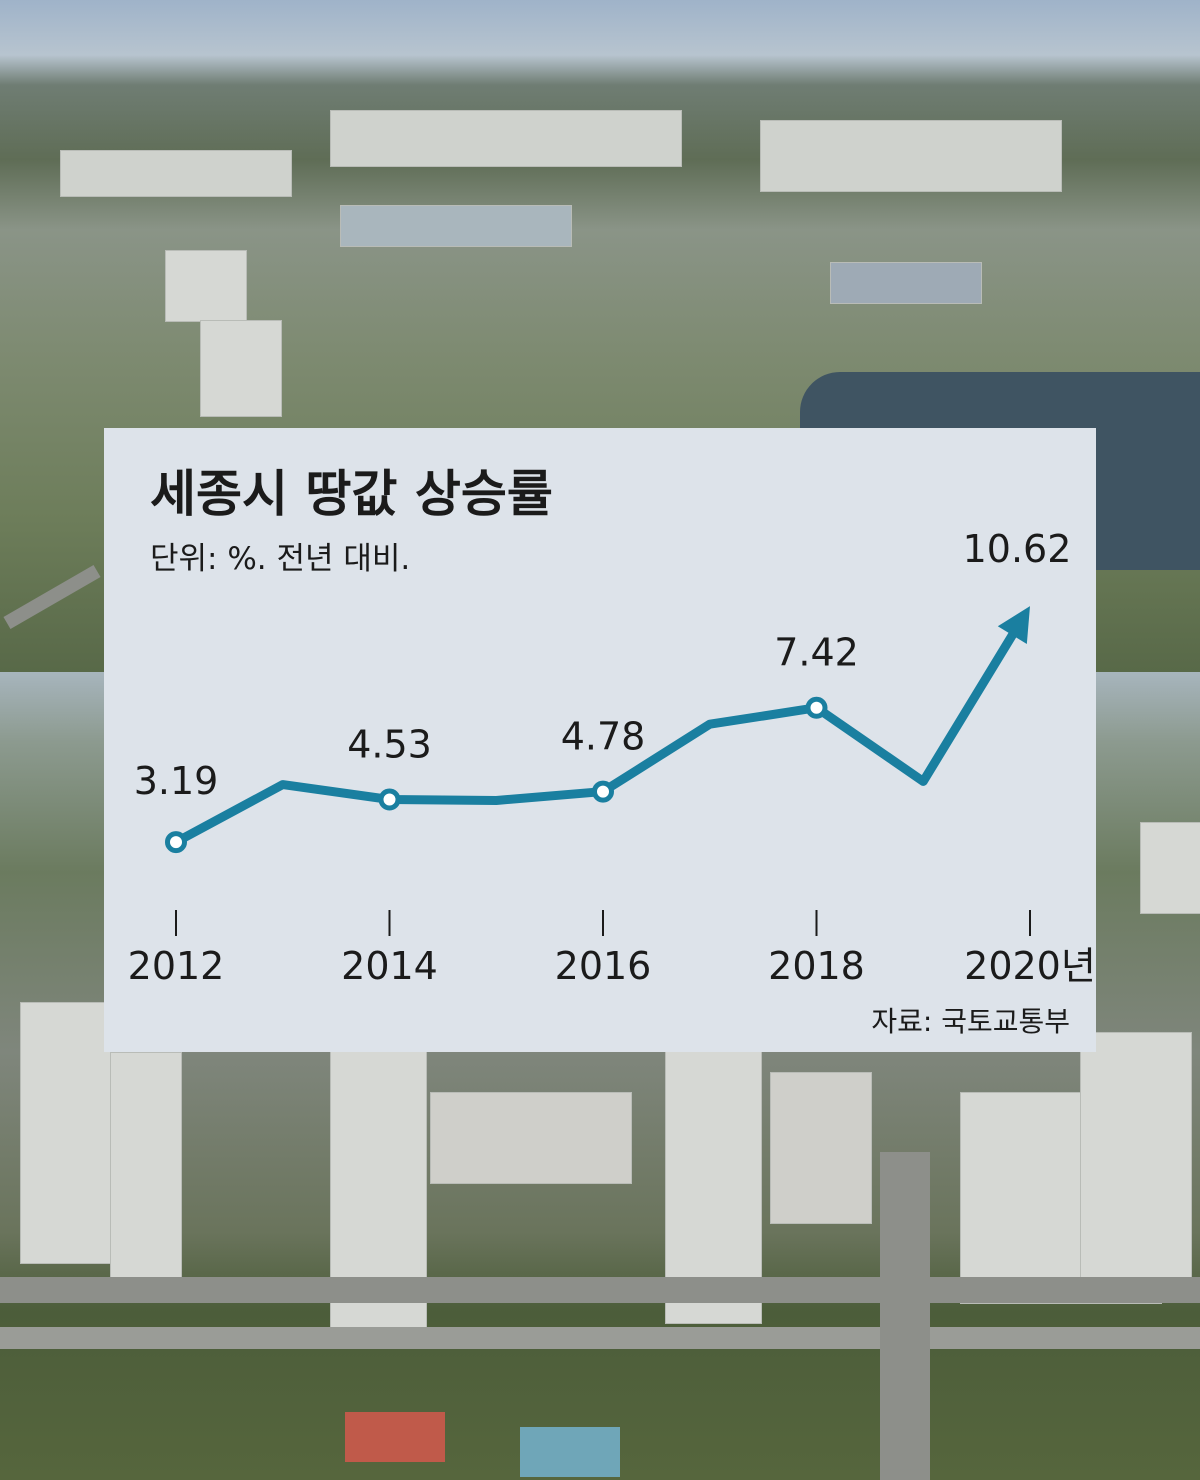 This screenshot has height=1480, width=1200. I want to click on data-label-2020: 10.62, so click(1017, 549).